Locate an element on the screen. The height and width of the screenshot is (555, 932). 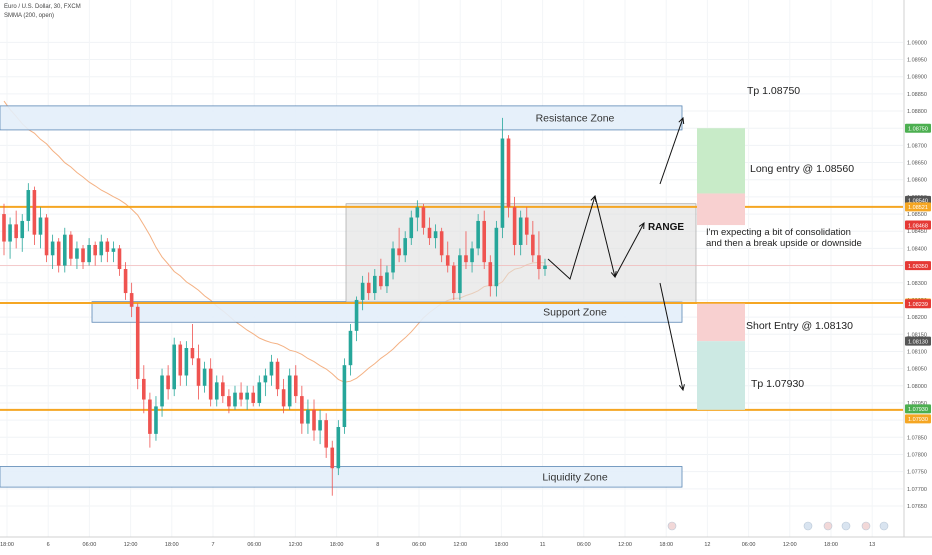
long-target-arrow is located at coordinates (671, 151).